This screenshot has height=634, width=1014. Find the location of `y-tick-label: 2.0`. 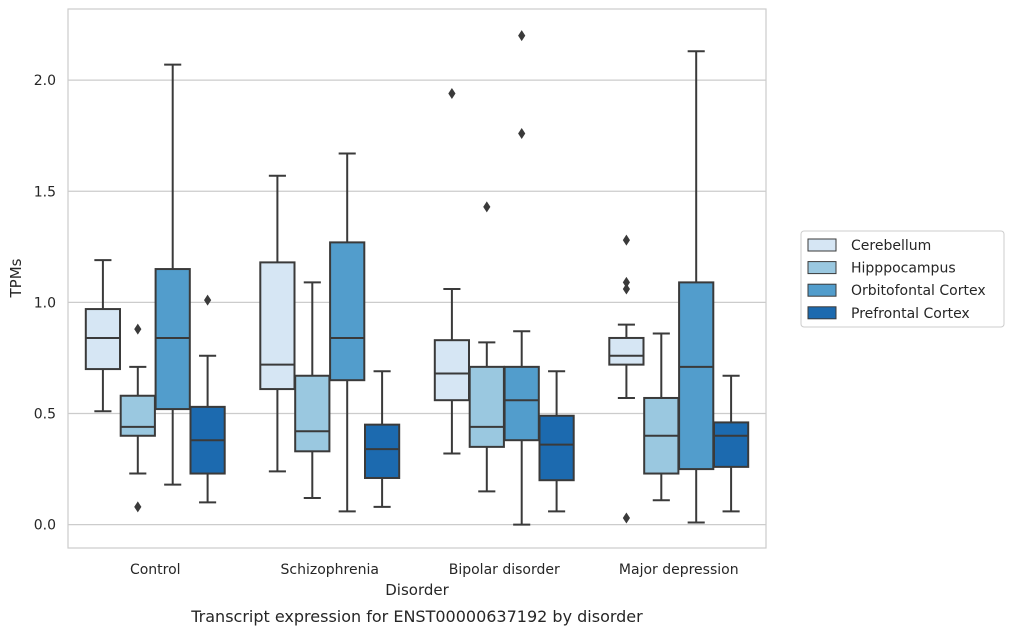

y-tick-label: 2.0 is located at coordinates (45, 81).